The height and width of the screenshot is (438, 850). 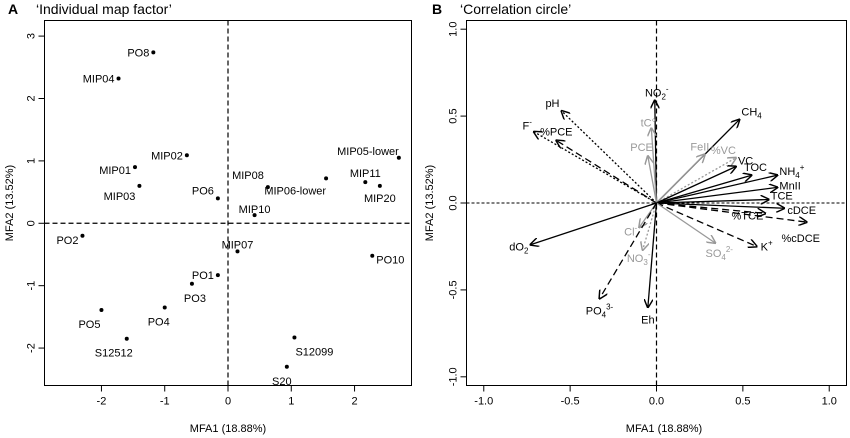 I want to click on scatter-point-label: S12512, so click(x=114, y=354).